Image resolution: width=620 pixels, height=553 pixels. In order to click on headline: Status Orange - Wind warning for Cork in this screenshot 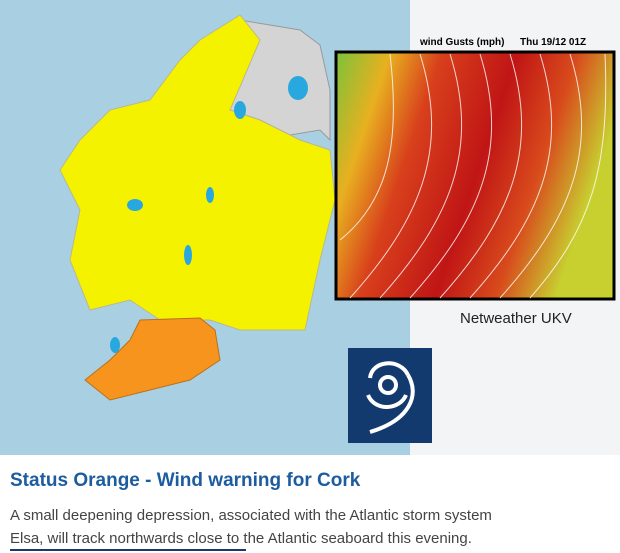, I will do `click(185, 480)`.